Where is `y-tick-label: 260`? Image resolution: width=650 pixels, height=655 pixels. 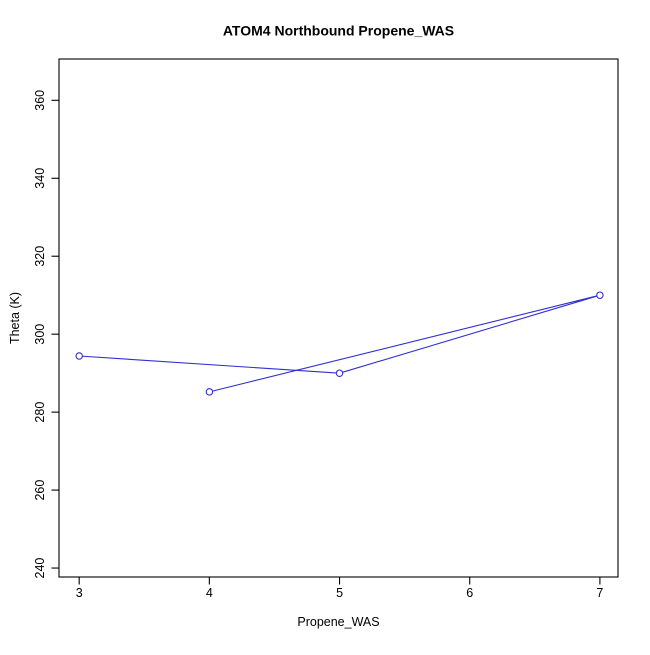 y-tick-label: 260 is located at coordinates (40, 490).